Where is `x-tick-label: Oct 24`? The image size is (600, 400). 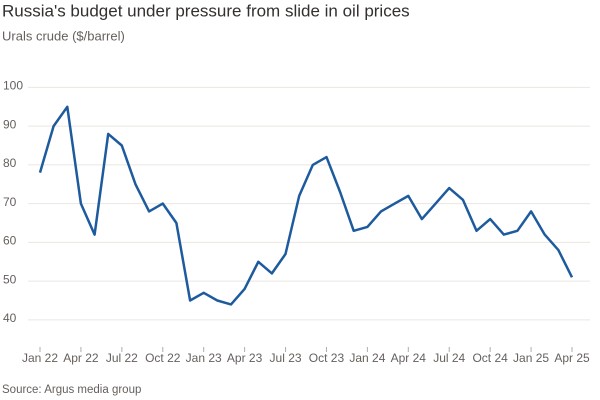 x-tick-label: Oct 24 is located at coordinates (490, 358).